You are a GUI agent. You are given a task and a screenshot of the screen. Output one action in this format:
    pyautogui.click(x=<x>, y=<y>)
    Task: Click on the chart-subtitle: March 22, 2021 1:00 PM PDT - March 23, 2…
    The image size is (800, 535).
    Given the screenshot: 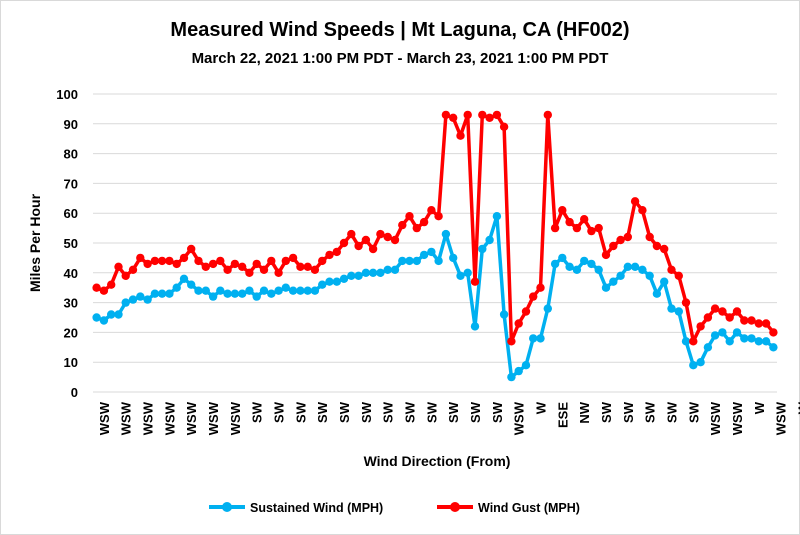 What is the action you would take?
    pyautogui.click(x=400, y=58)
    